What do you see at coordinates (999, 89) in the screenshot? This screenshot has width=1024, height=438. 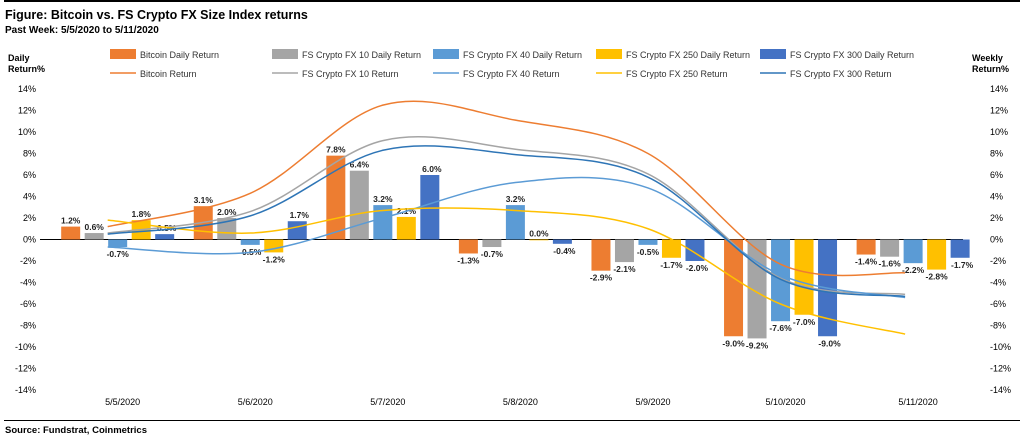 I see `y-tick-right: 14%` at bounding box center [999, 89].